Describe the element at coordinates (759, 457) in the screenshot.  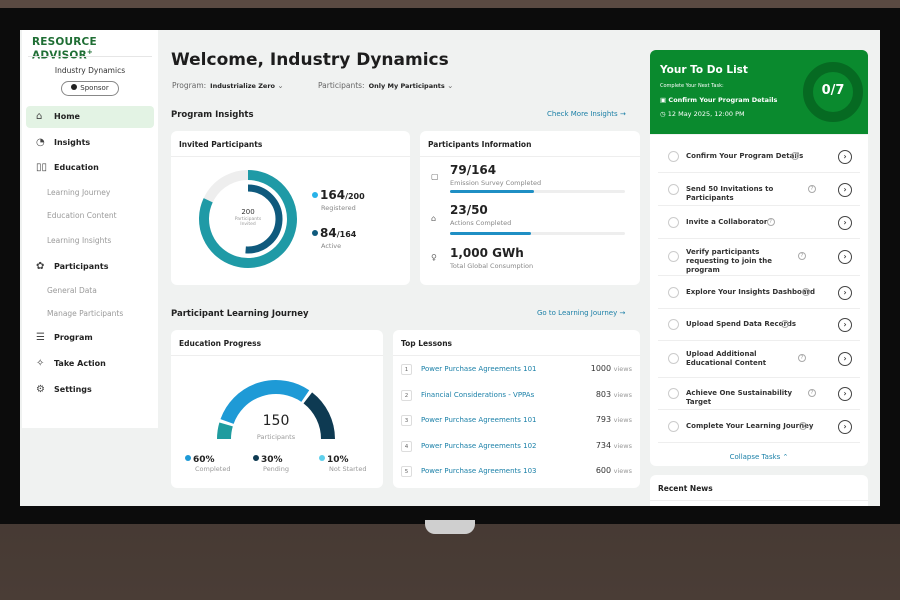
I see `collapse-tasks-button: Collapse Tasks ⌃` at that location.